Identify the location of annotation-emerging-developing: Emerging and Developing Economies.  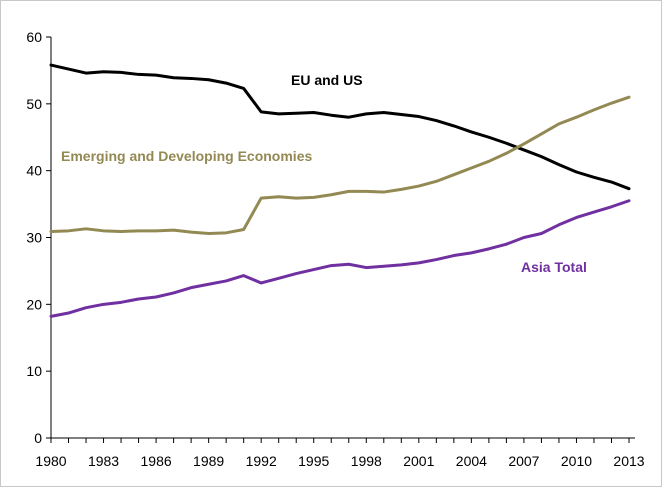
(186, 156).